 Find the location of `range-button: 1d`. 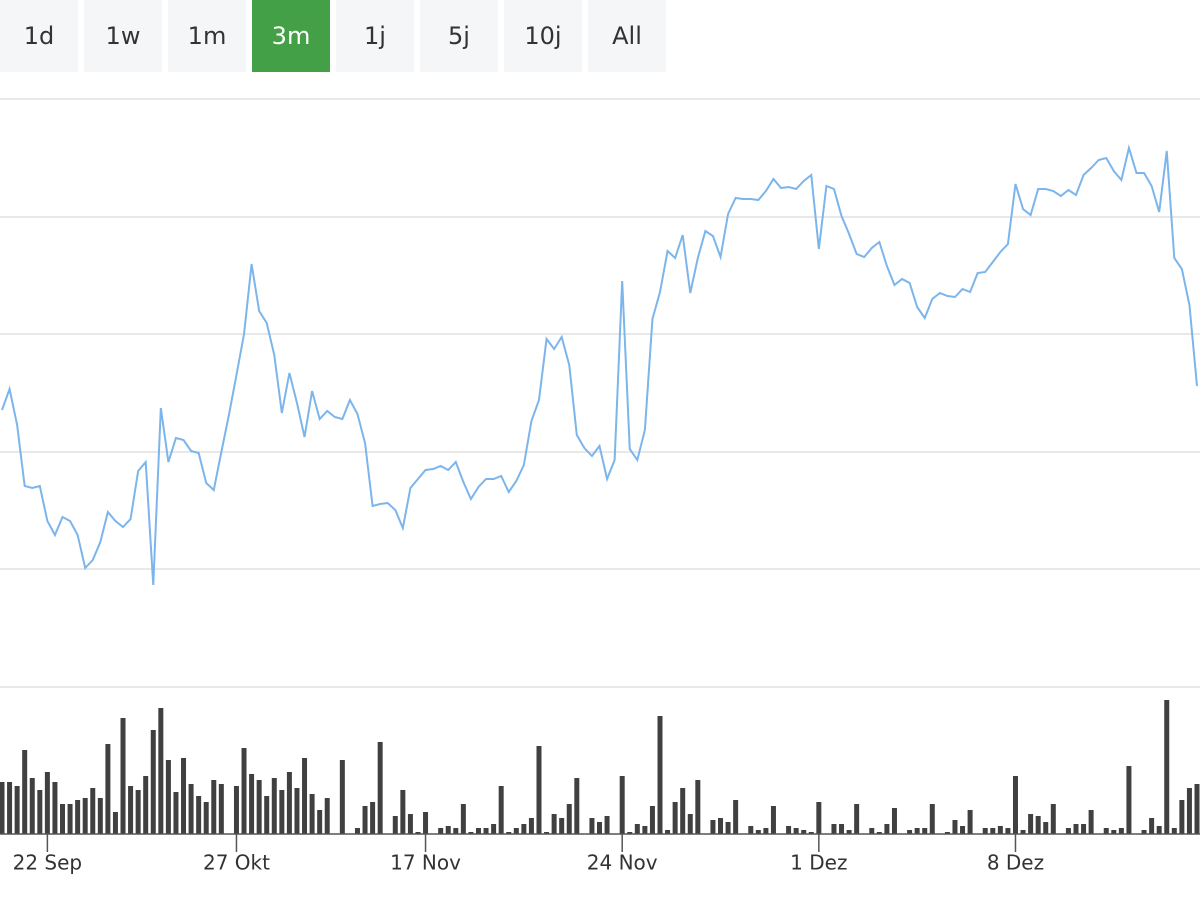

range-button: 1d is located at coordinates (39, 36).